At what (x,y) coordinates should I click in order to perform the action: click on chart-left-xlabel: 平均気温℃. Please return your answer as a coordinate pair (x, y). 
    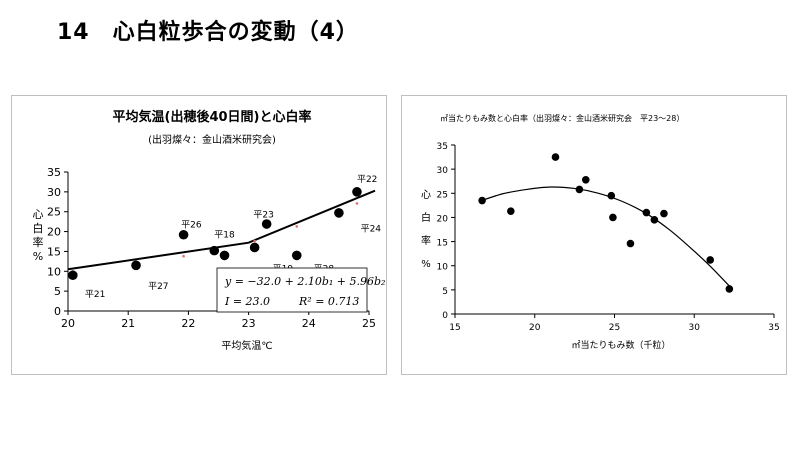
    Looking at the image, I should click on (246, 345).